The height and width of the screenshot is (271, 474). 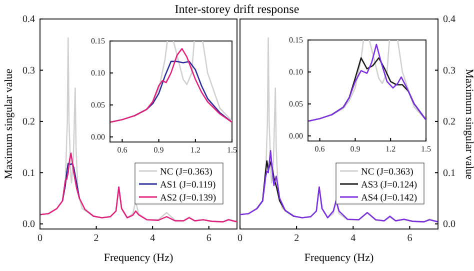 What do you see at coordinates (28, 224) in the screenshot?
I see `y-tick-label: 0.0` at bounding box center [28, 224].